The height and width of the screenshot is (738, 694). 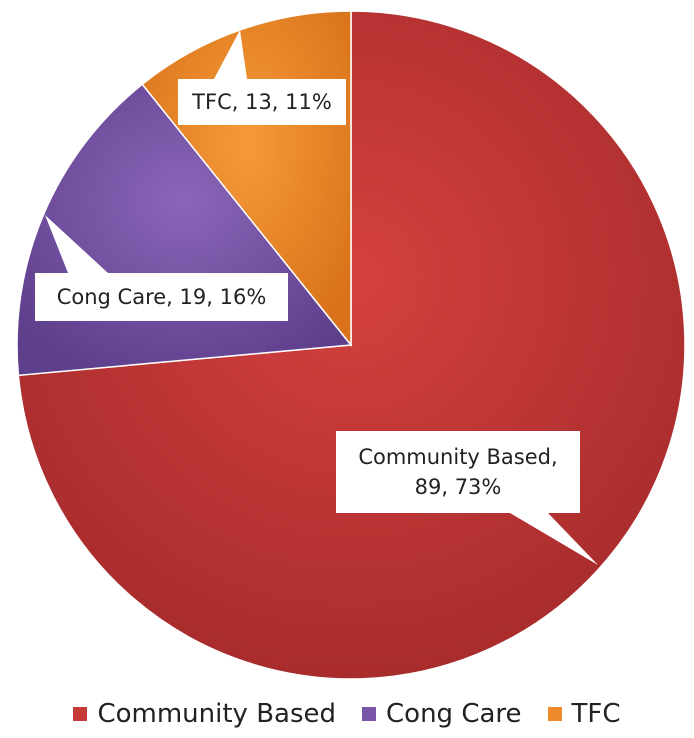 I want to click on legend-swatch-tfc, so click(x=554, y=714).